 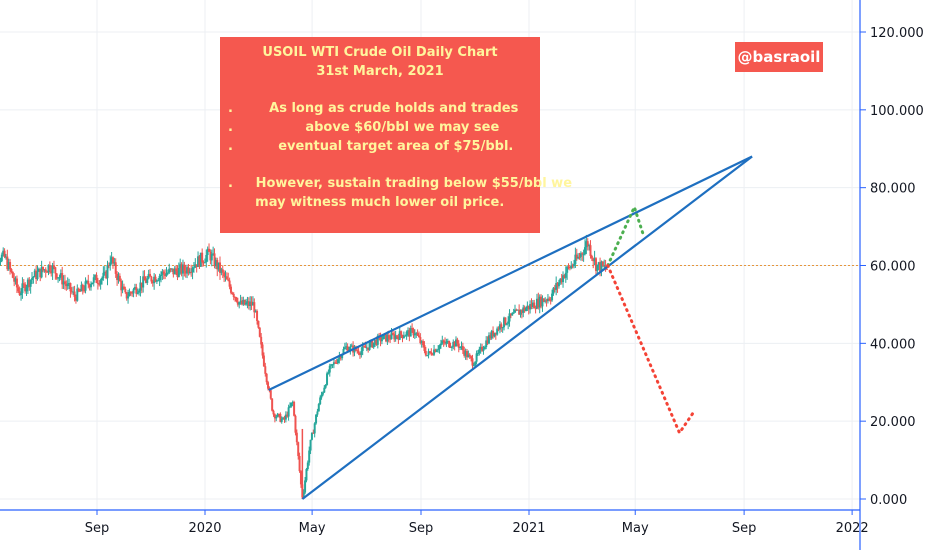 What do you see at coordinates (528, 528) in the screenshot?
I see `x-tick-label: 2021` at bounding box center [528, 528].